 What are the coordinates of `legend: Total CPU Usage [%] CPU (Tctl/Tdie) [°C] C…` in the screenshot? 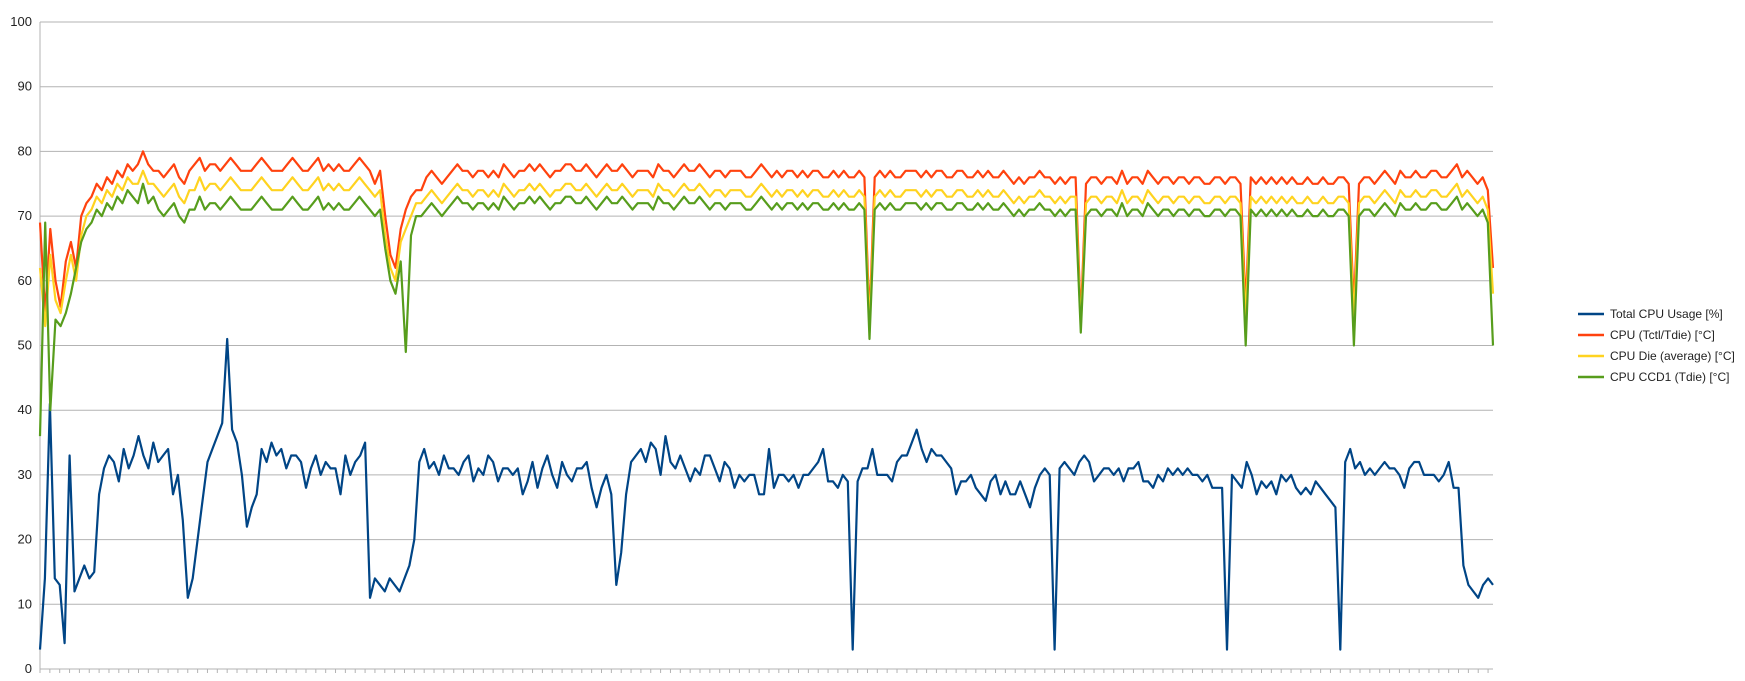 It's located at (1656, 345).